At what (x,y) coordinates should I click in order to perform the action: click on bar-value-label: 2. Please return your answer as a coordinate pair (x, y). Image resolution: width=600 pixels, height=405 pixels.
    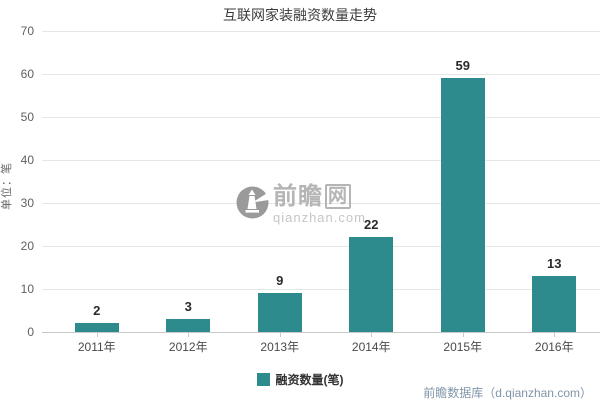
    Looking at the image, I should click on (97, 311).